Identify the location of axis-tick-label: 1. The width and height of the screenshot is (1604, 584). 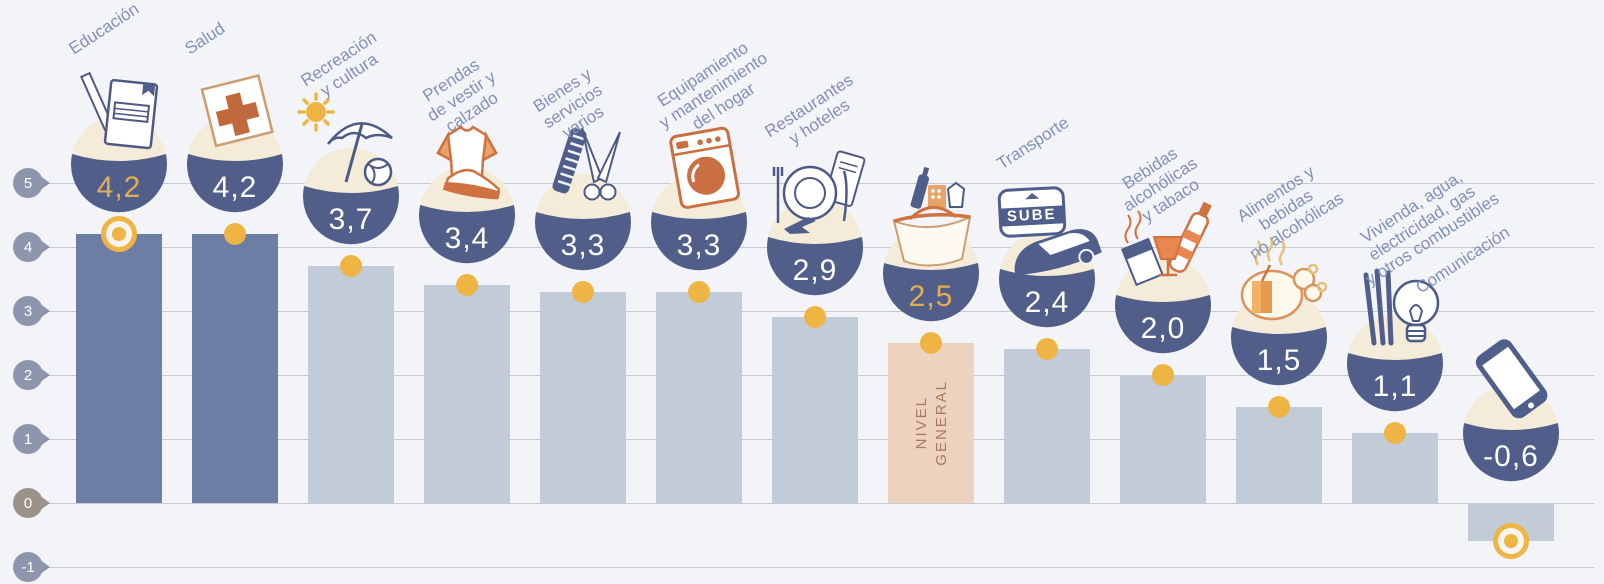
(28, 439).